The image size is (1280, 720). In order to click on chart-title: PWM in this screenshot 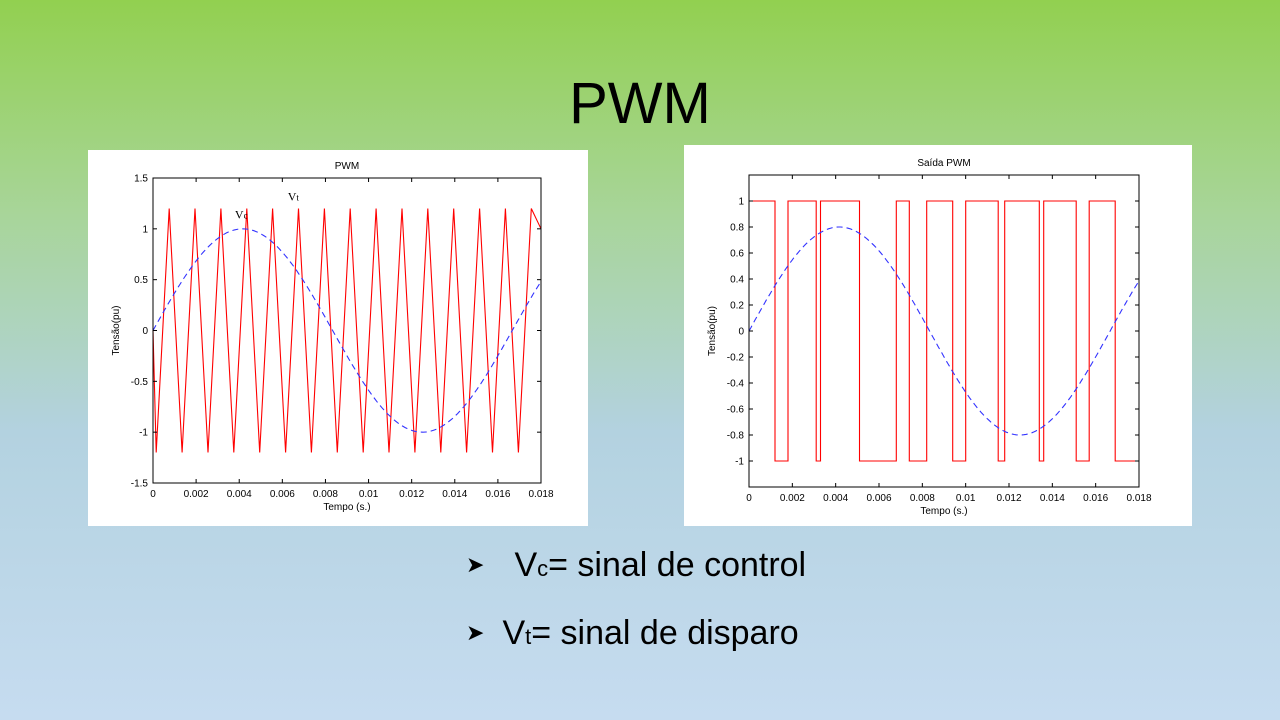, I will do `click(347, 166)`.